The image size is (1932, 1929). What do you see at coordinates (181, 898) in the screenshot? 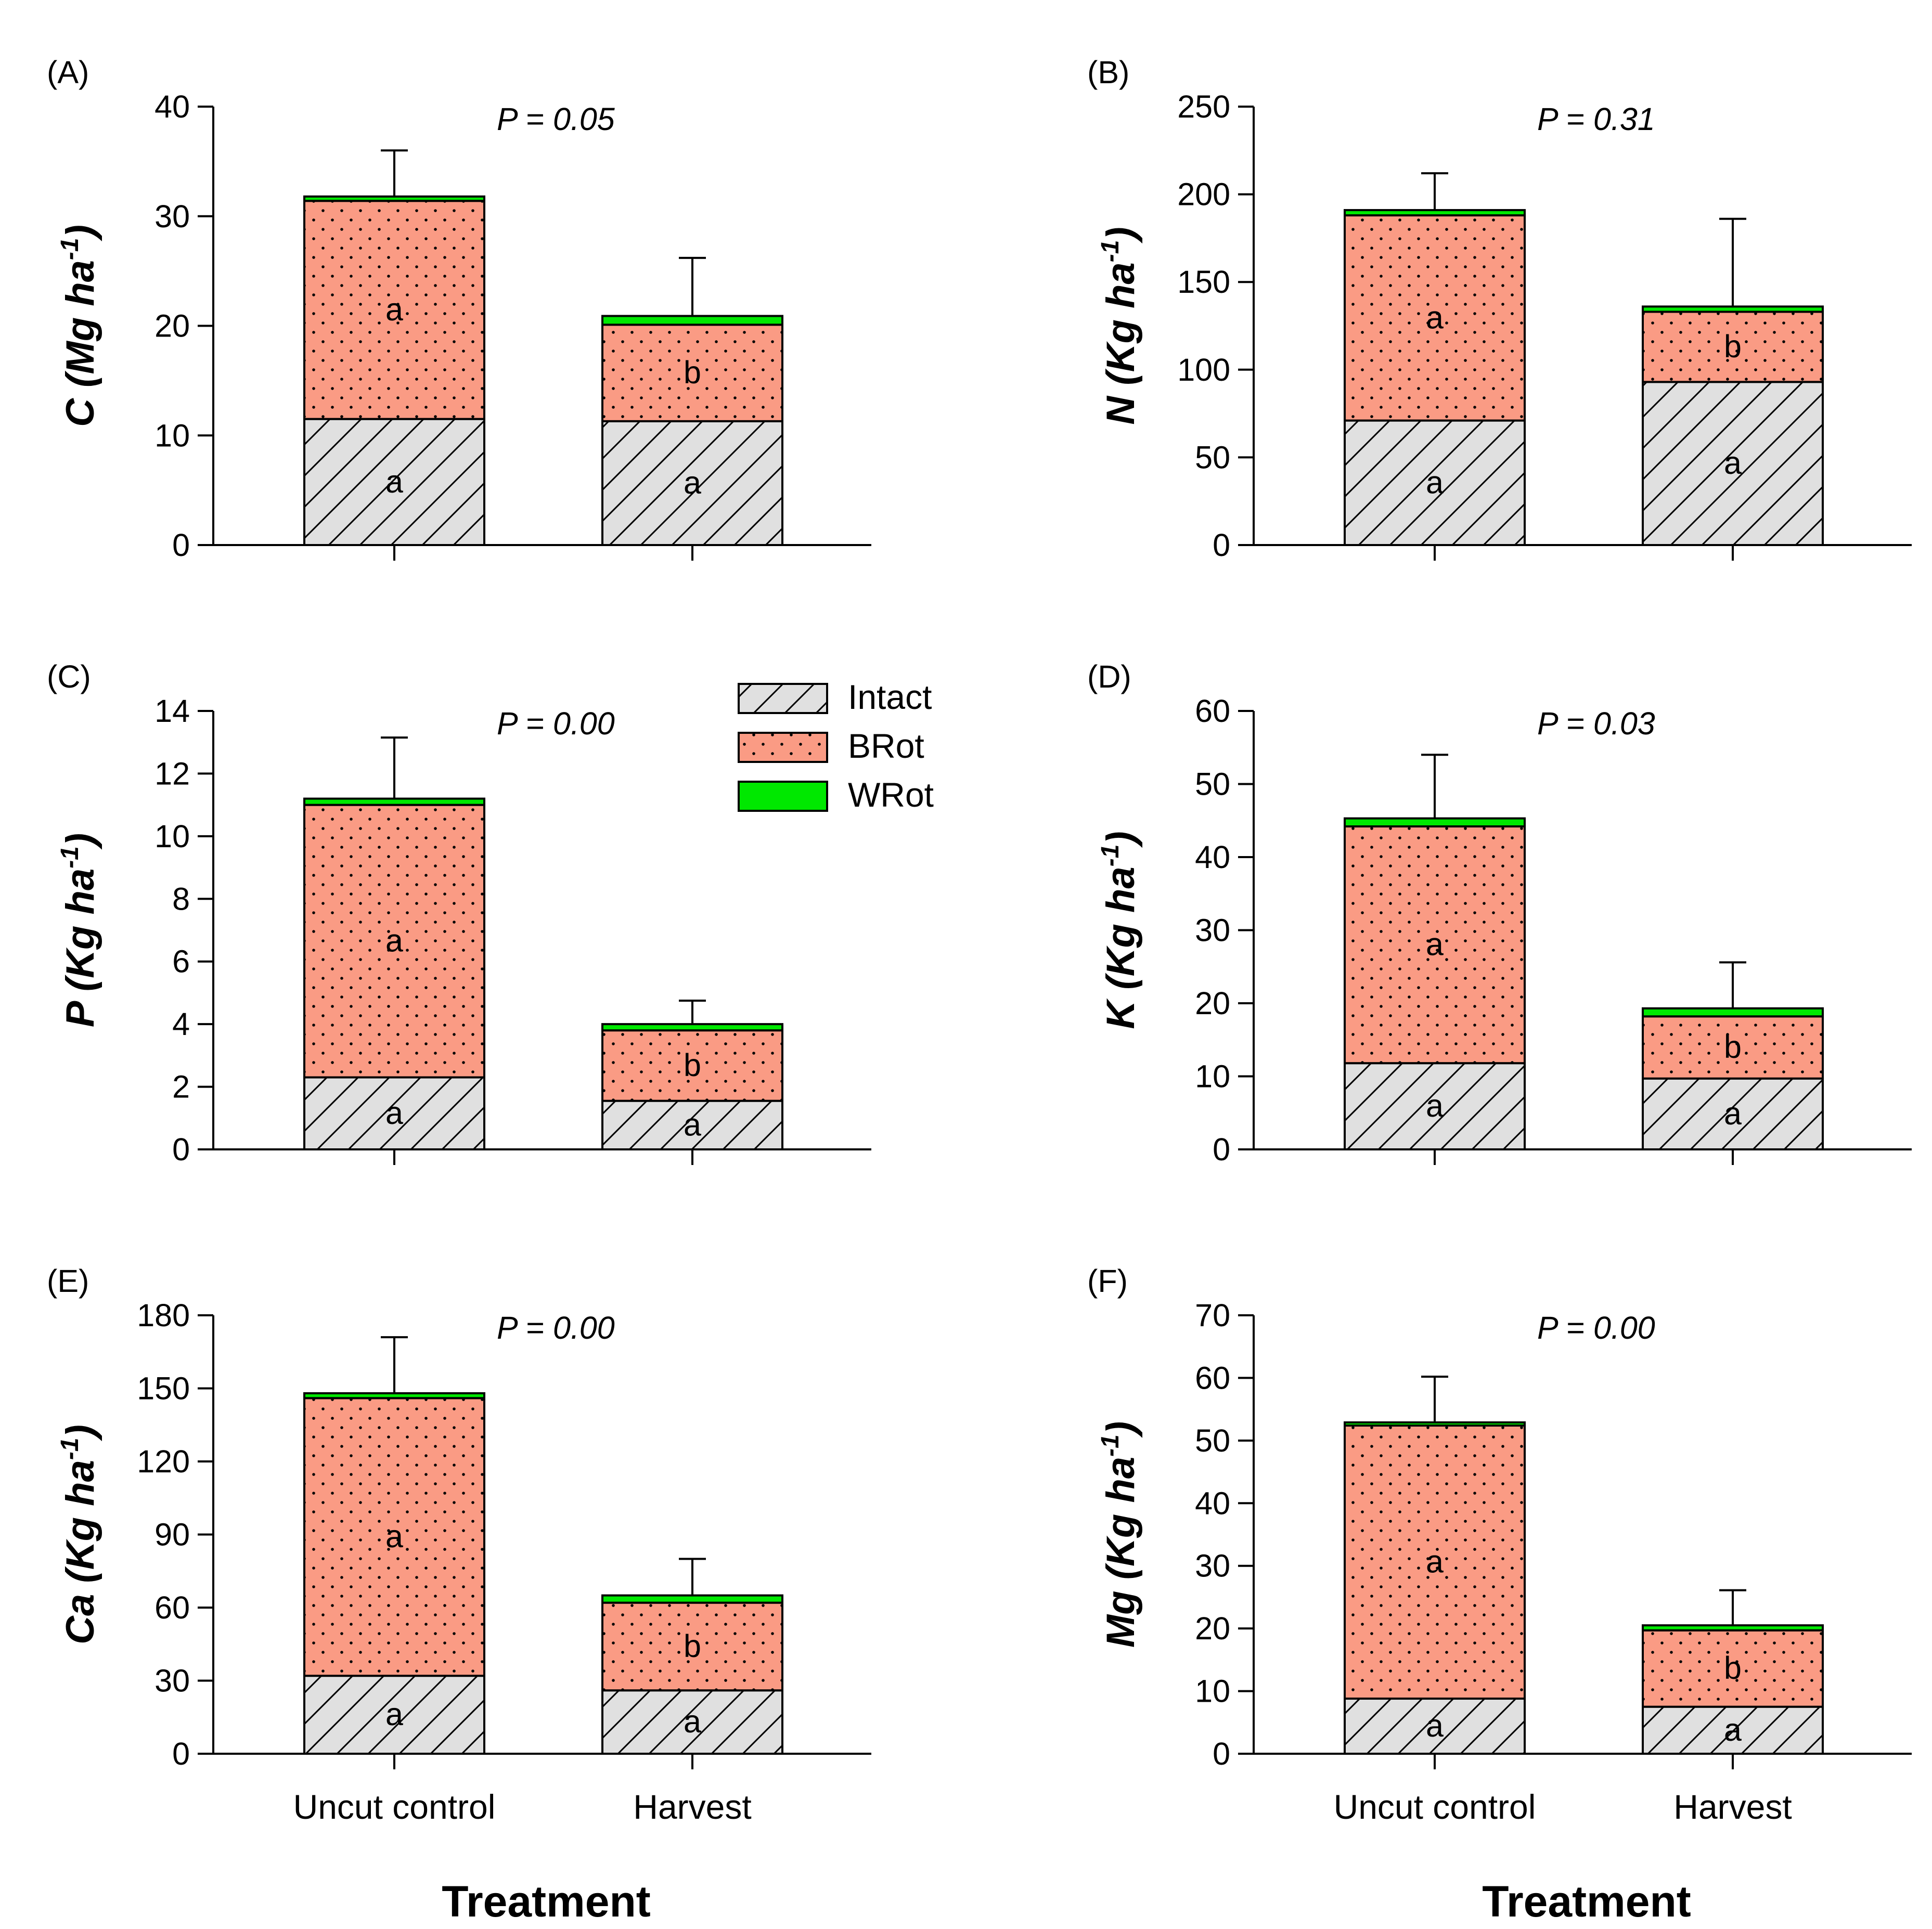
I see `y-tick-label: 8` at bounding box center [181, 898].